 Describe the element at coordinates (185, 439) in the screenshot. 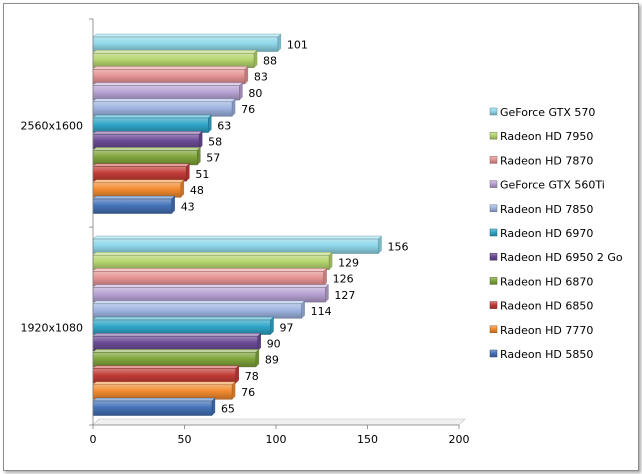

I see `x-tick-label: 50` at that location.